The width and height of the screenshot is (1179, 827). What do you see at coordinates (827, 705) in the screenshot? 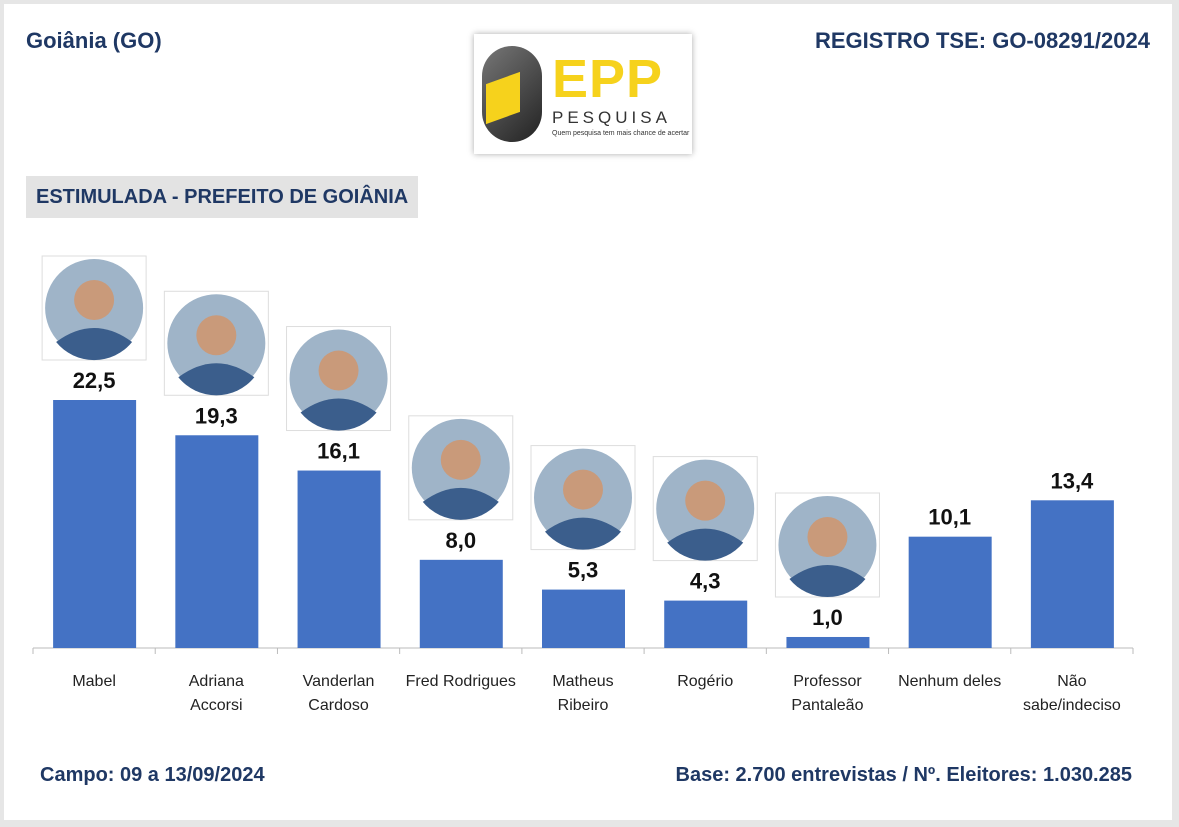
I see `x-tick-label-line: Pantaleão` at bounding box center [827, 705].